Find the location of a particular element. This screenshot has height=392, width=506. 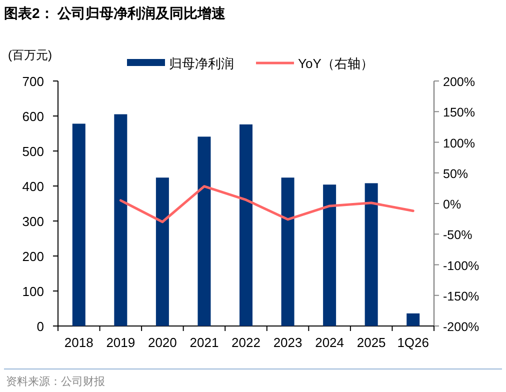

y-tick-label: 100 is located at coordinates (33, 291).